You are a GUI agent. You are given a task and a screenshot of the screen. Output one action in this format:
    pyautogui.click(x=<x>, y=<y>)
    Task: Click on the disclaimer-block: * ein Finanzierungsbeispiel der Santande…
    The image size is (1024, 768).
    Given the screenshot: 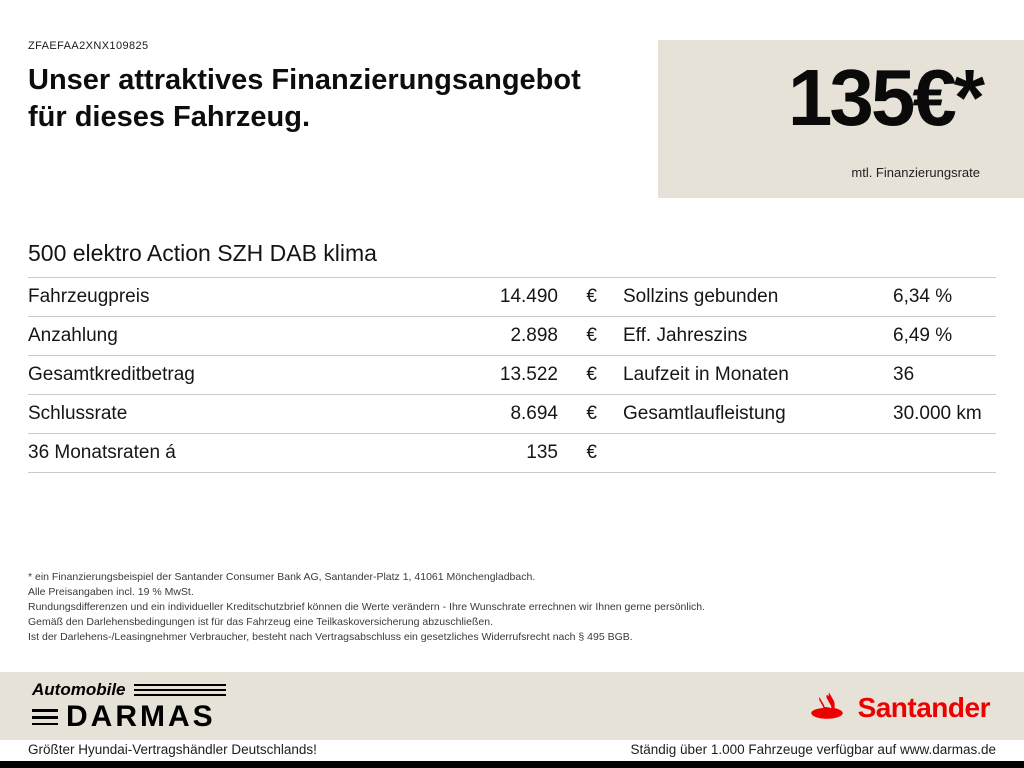 What is the action you would take?
    pyautogui.click(x=508, y=607)
    